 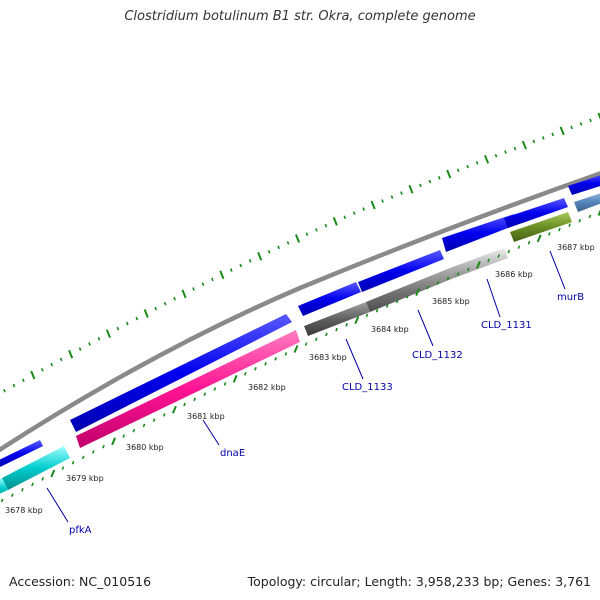 I want to click on gene-label-murB: murB, so click(x=570, y=297).